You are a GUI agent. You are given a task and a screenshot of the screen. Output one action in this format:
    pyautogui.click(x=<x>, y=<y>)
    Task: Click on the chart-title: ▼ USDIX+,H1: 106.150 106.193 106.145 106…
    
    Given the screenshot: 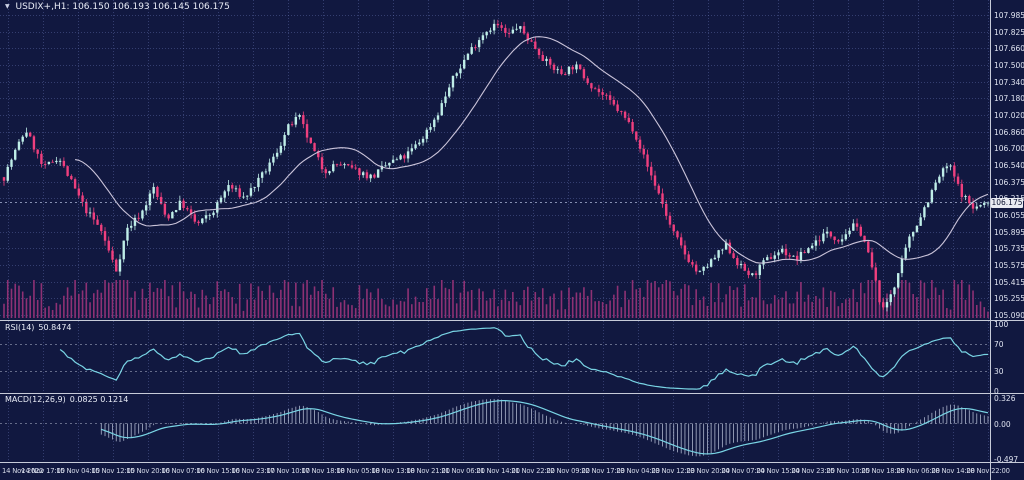 What is the action you would take?
    pyautogui.click(x=117, y=7)
    